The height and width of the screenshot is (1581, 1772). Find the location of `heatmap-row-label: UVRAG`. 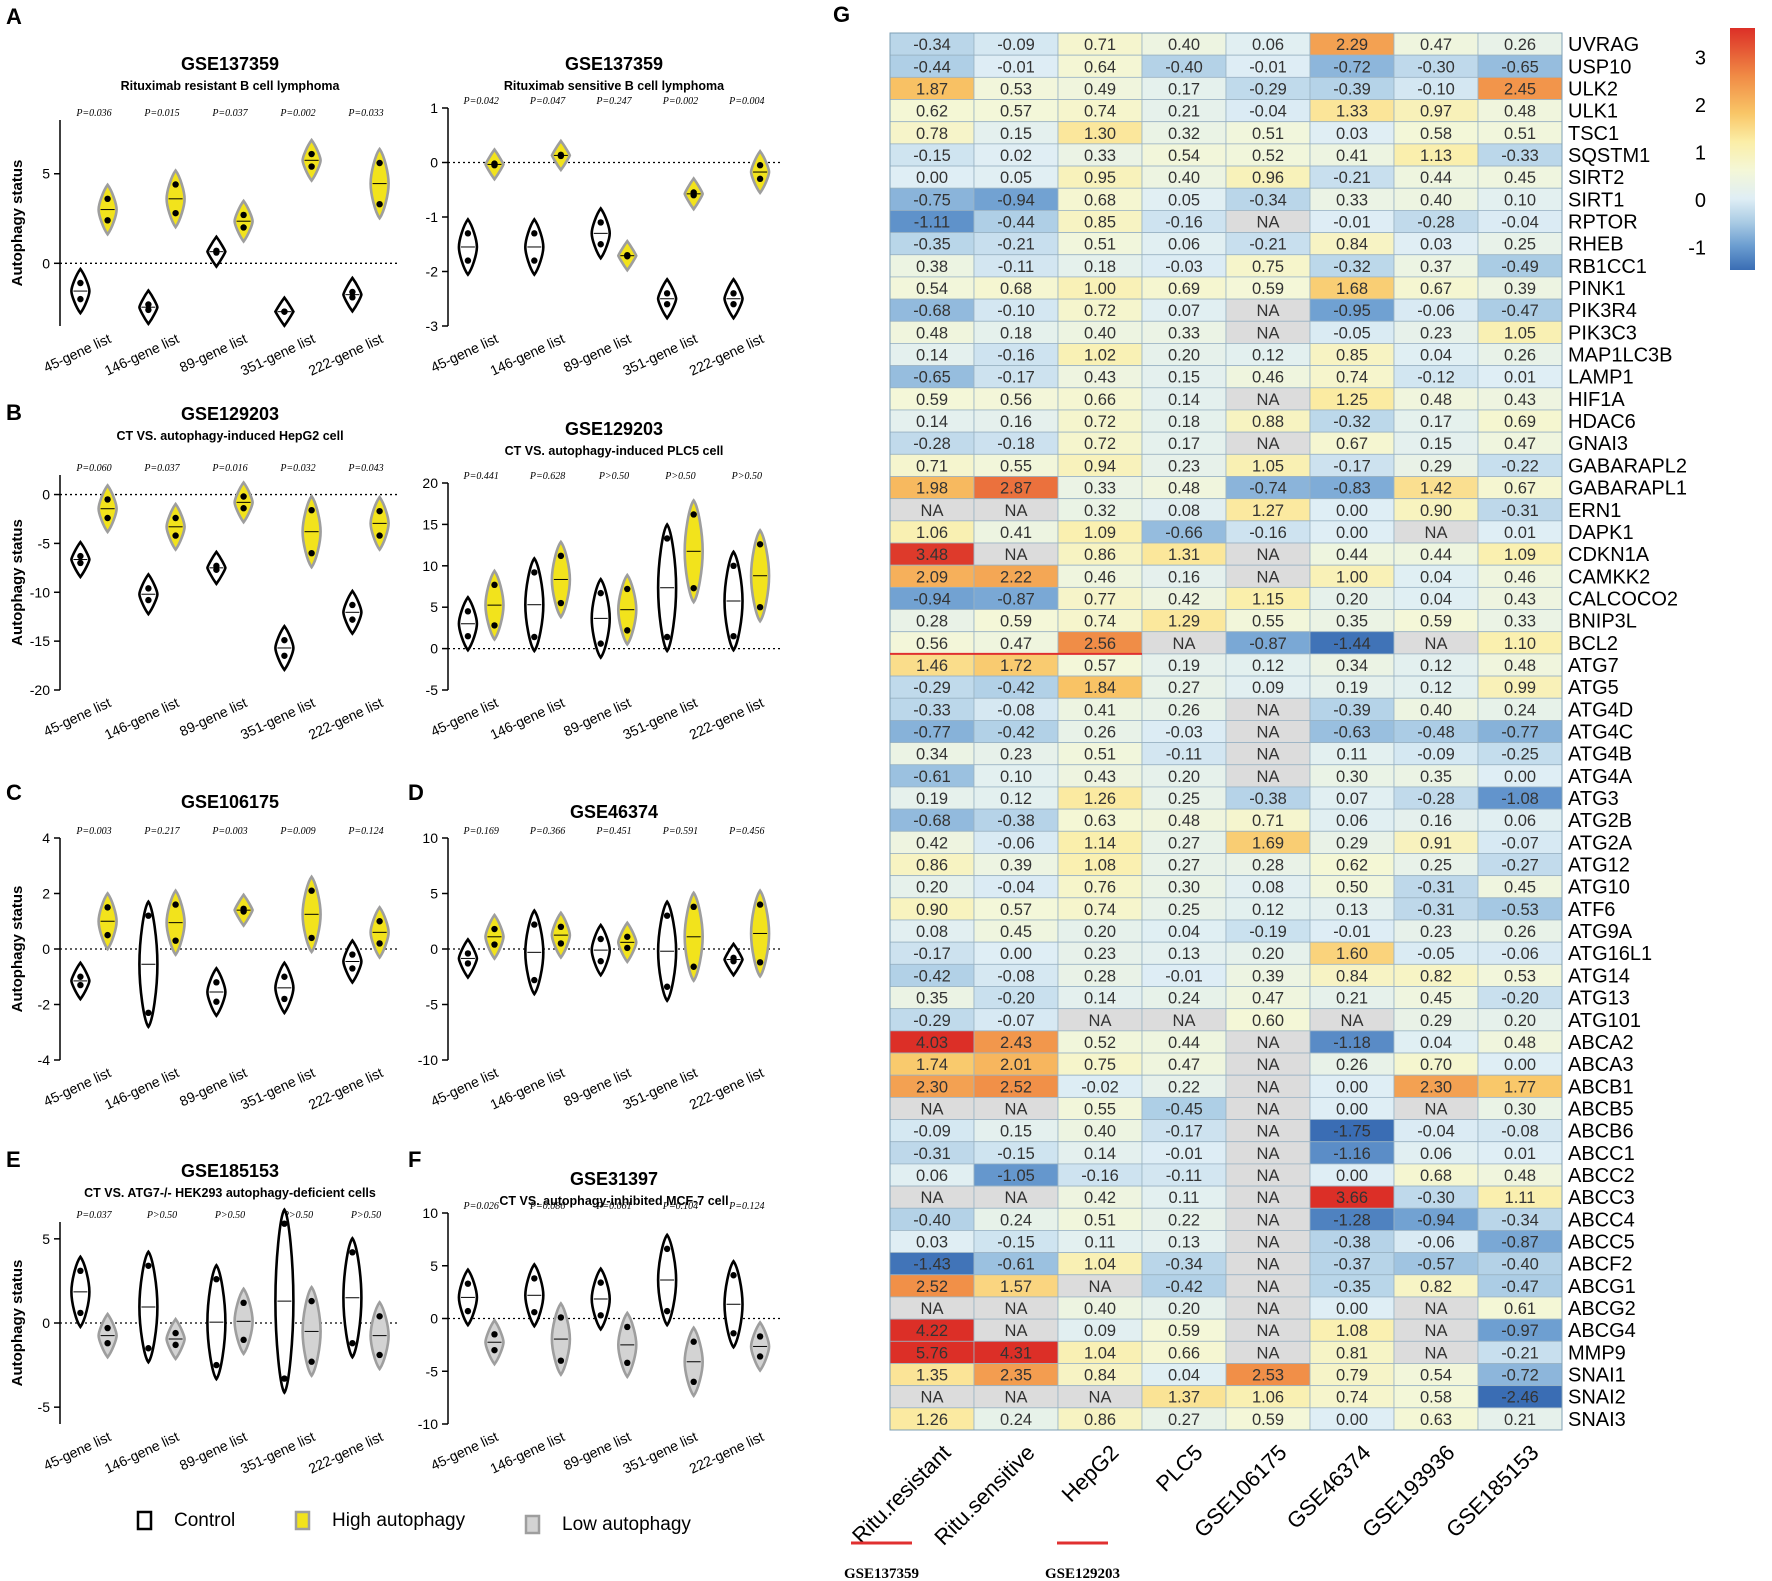

heatmap-row-label: UVRAG is located at coordinates (1603, 45).